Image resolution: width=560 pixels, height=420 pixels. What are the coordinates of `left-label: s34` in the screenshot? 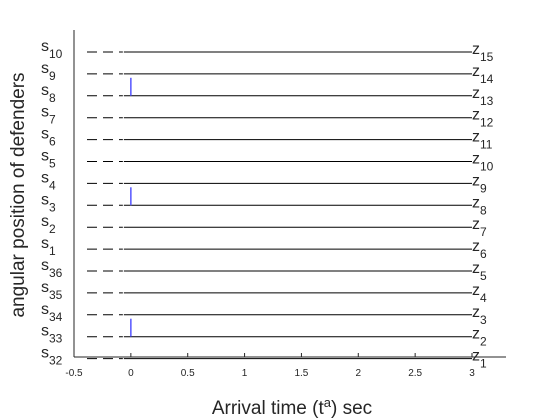 It's located at (52, 312).